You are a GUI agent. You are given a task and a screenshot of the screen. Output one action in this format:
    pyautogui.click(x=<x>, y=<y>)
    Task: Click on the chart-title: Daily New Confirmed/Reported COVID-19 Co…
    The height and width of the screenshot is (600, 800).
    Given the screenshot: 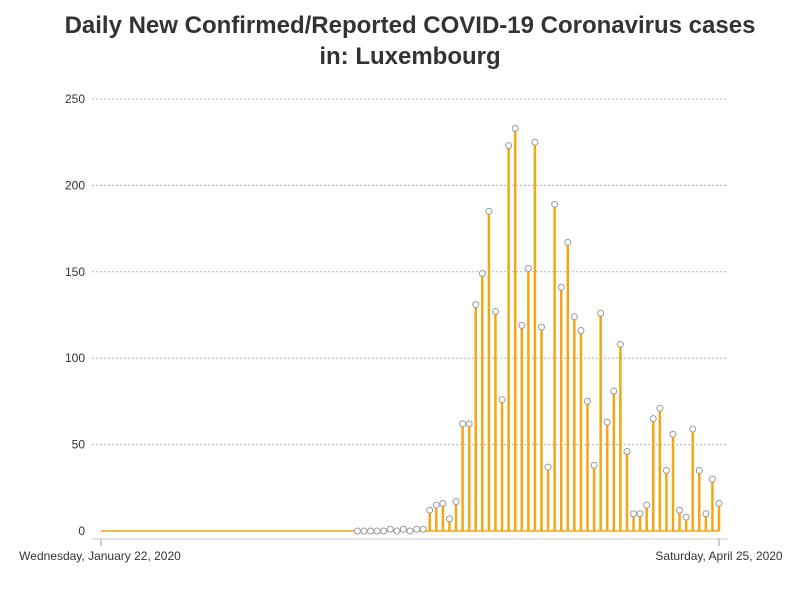 What is the action you would take?
    pyautogui.click(x=400, y=41)
    